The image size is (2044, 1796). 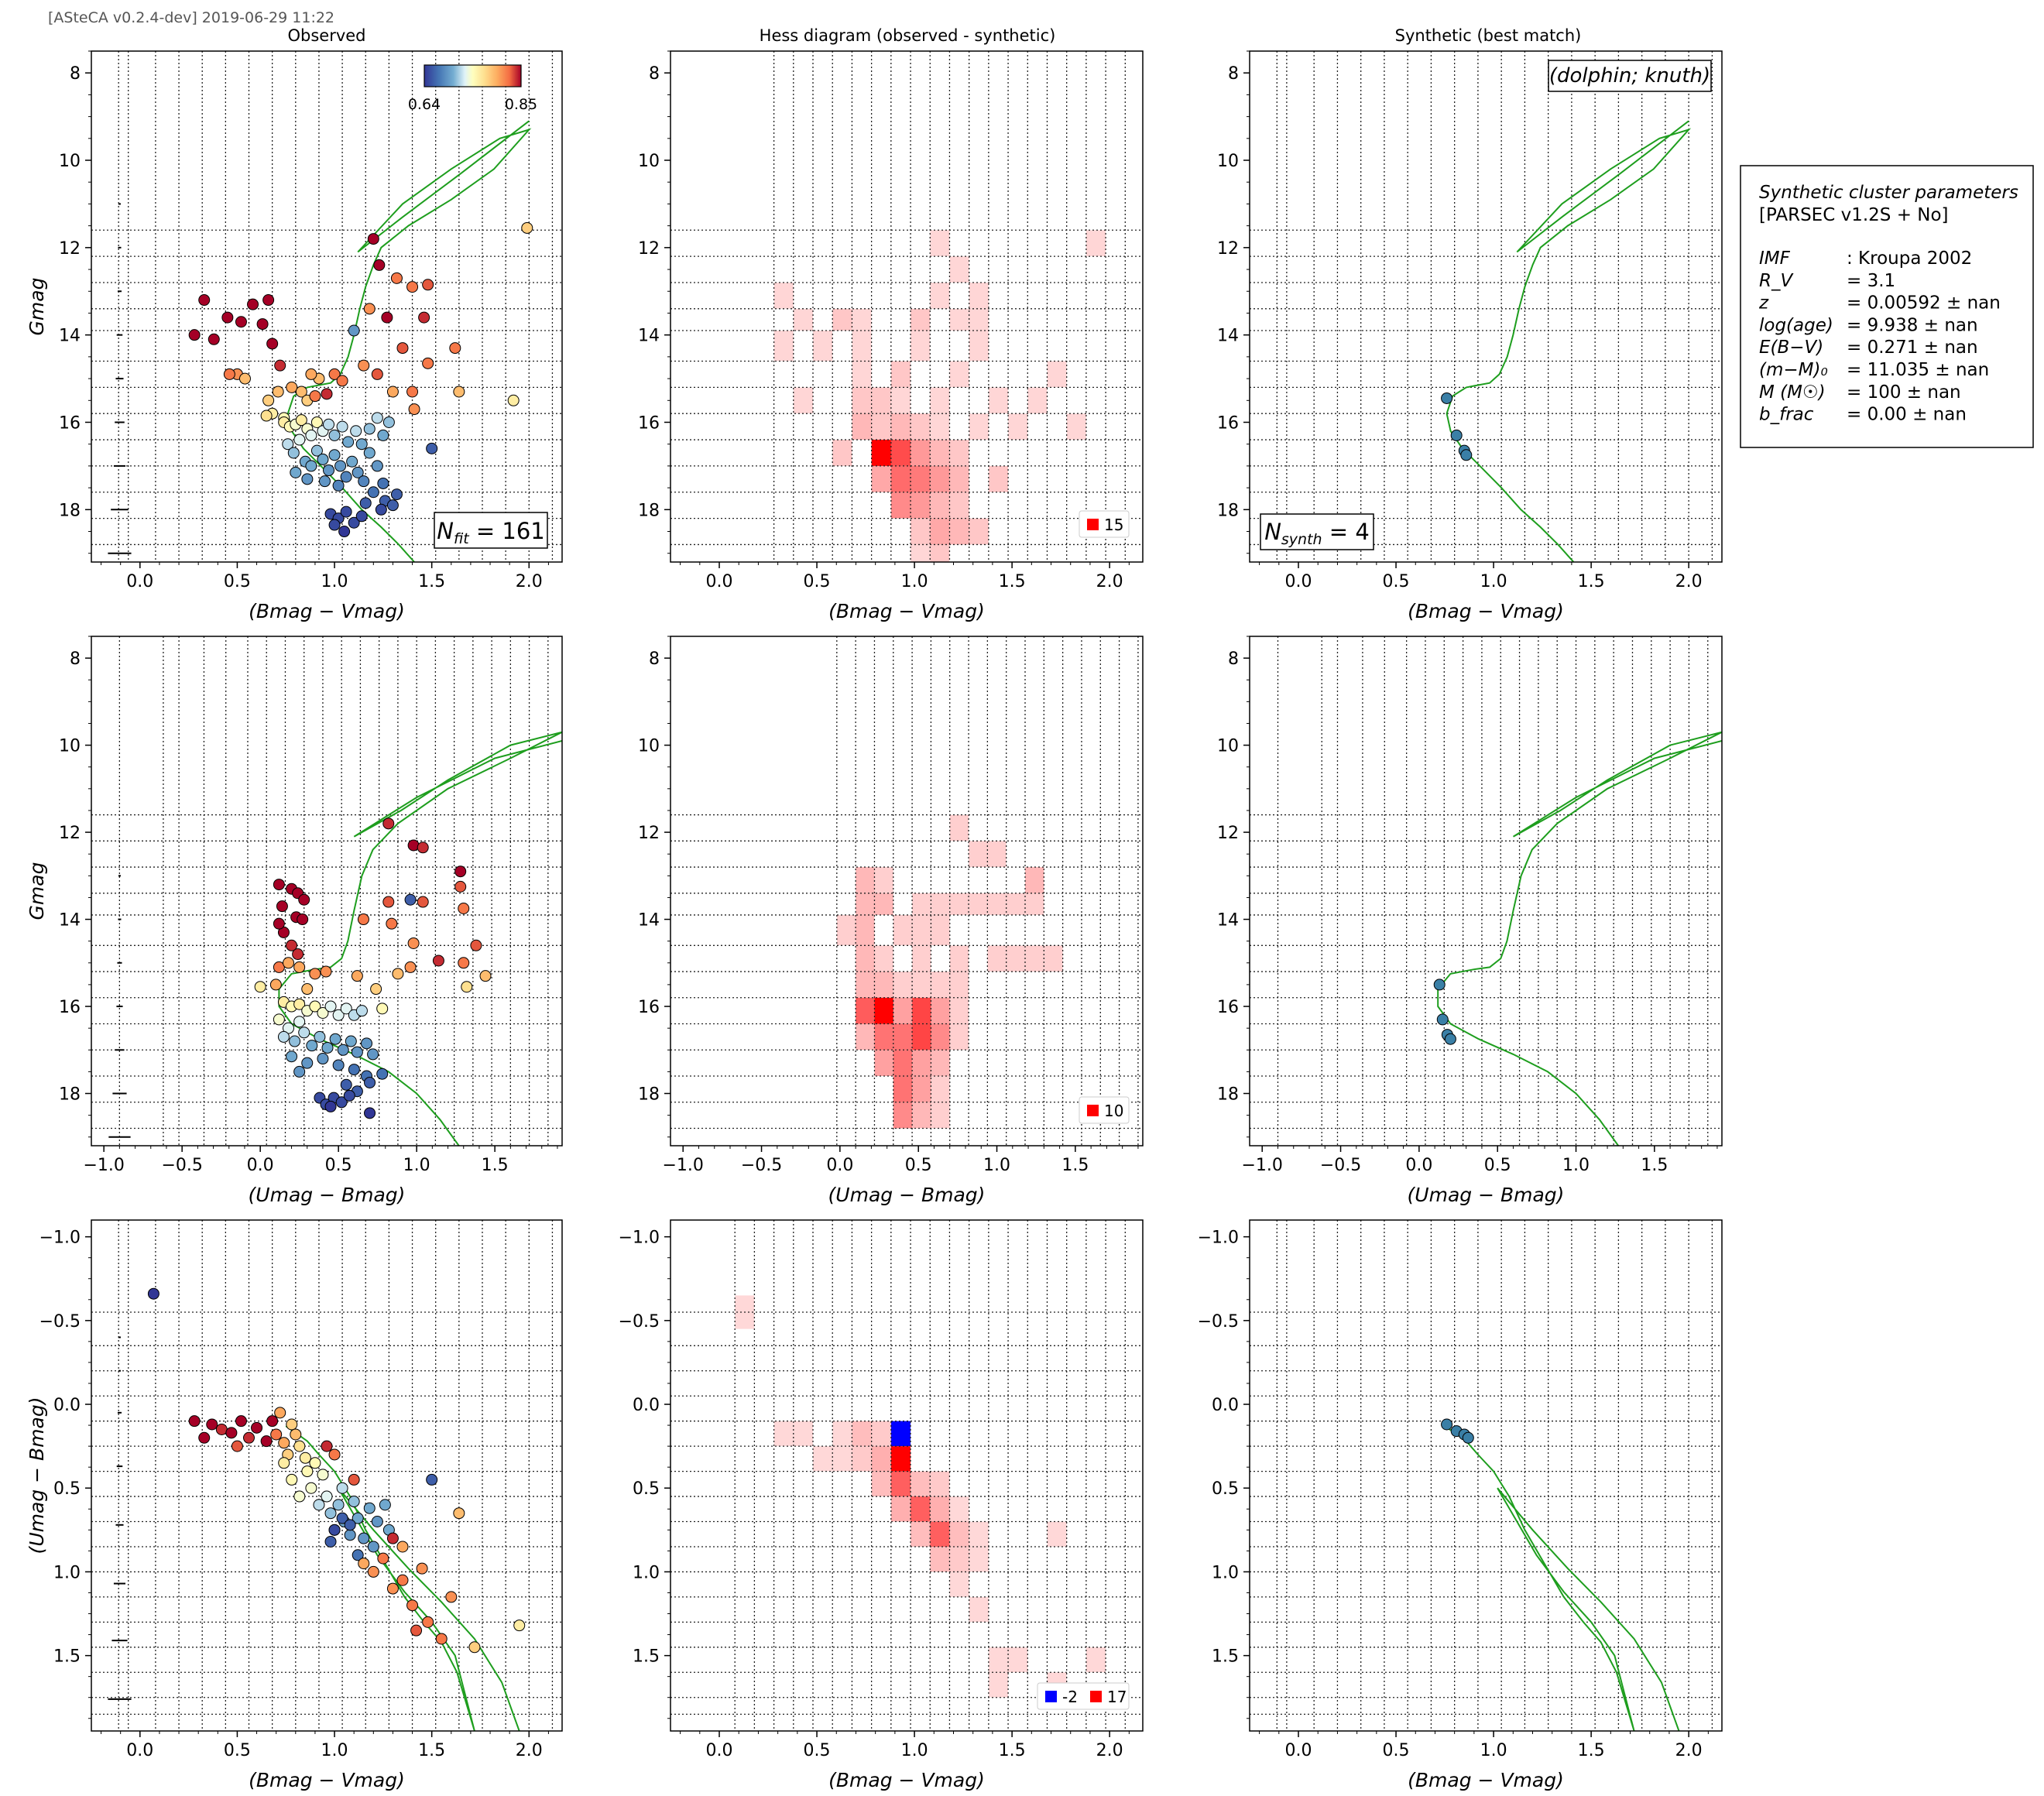 I want to click on y-tick-label: 1.0, so click(x=1225, y=1572).